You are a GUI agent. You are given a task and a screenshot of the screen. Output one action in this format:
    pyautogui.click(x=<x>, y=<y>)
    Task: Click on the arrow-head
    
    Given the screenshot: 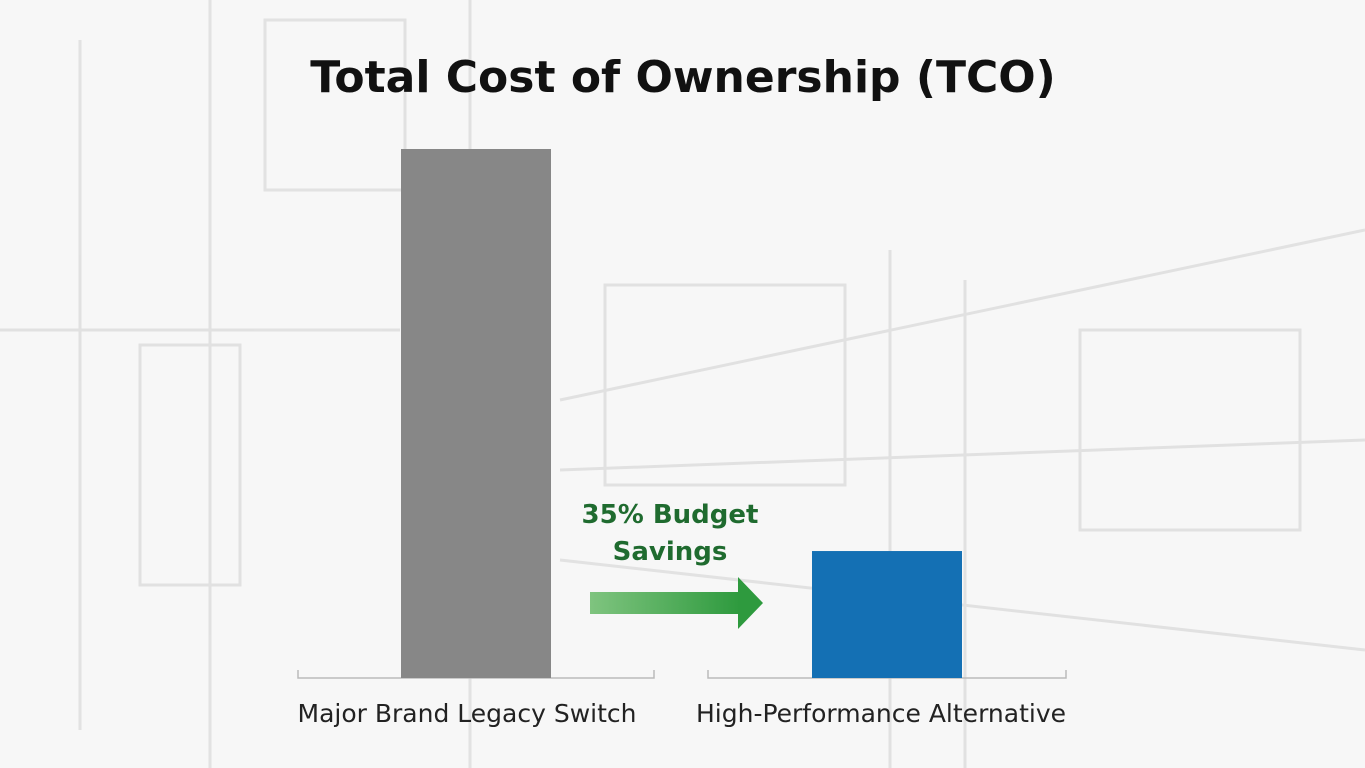 What is the action you would take?
    pyautogui.click(x=750, y=603)
    